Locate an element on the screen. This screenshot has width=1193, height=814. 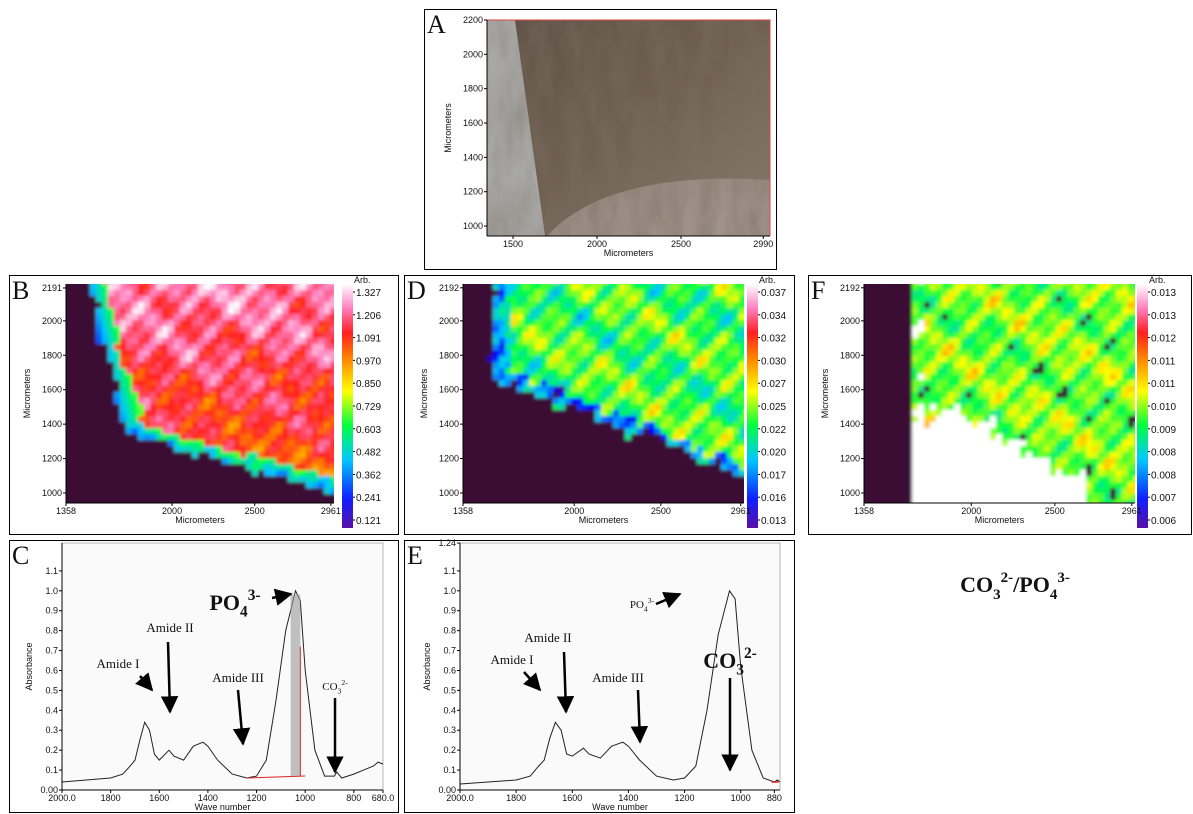
y-axis-label: Micrometers is located at coordinates (424, 393).